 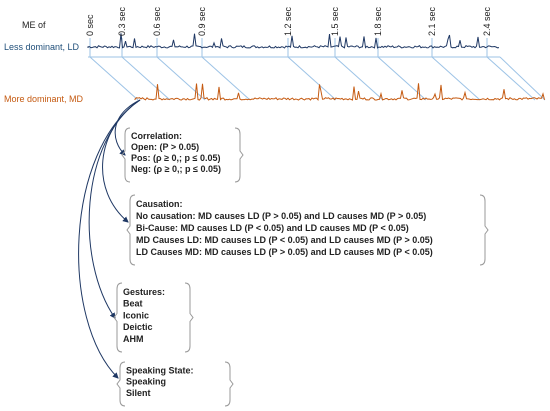 What do you see at coordinates (432, 21) in the screenshot?
I see `time-label: 2.1 sec` at bounding box center [432, 21].